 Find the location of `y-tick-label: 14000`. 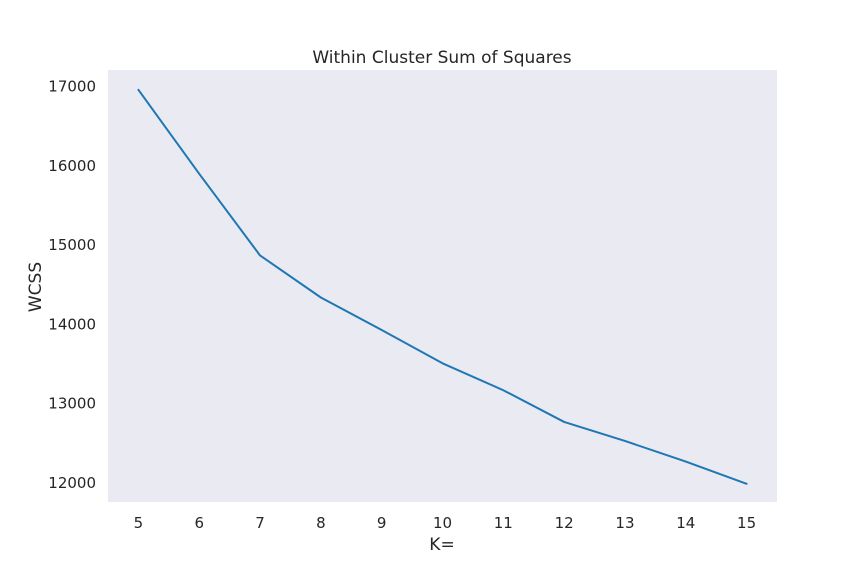

y-tick-label: 14000 is located at coordinates (72, 324).